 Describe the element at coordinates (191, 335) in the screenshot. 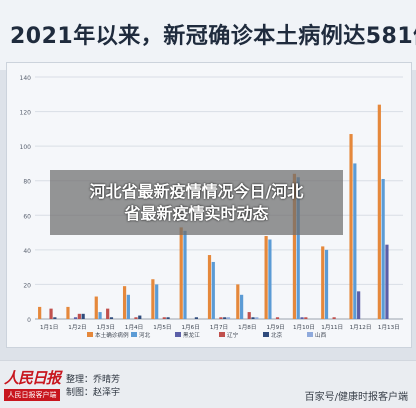

I see `legend-label: 黑龙江` at that location.